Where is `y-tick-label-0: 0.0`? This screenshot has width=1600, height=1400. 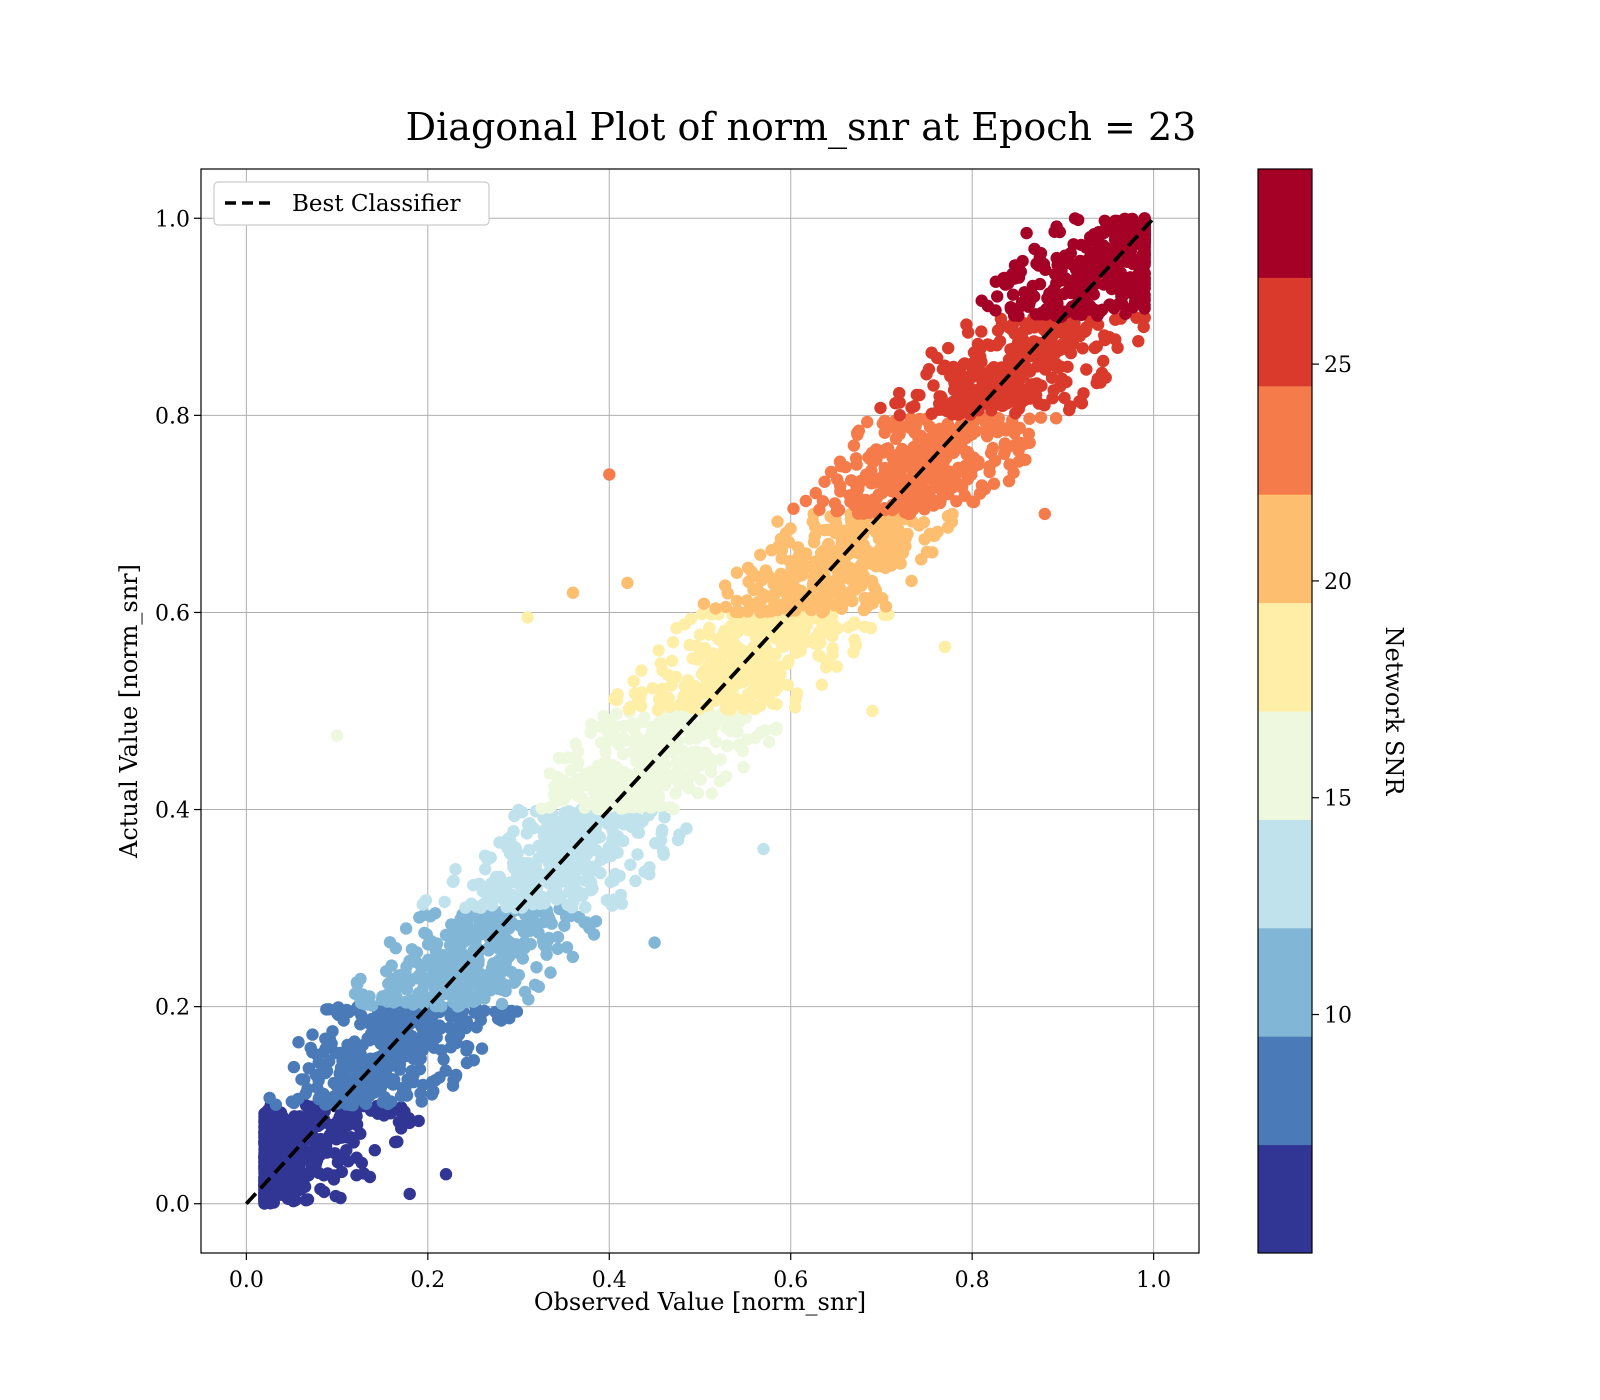 y-tick-label-0: 0.0 is located at coordinates (172, 1205).